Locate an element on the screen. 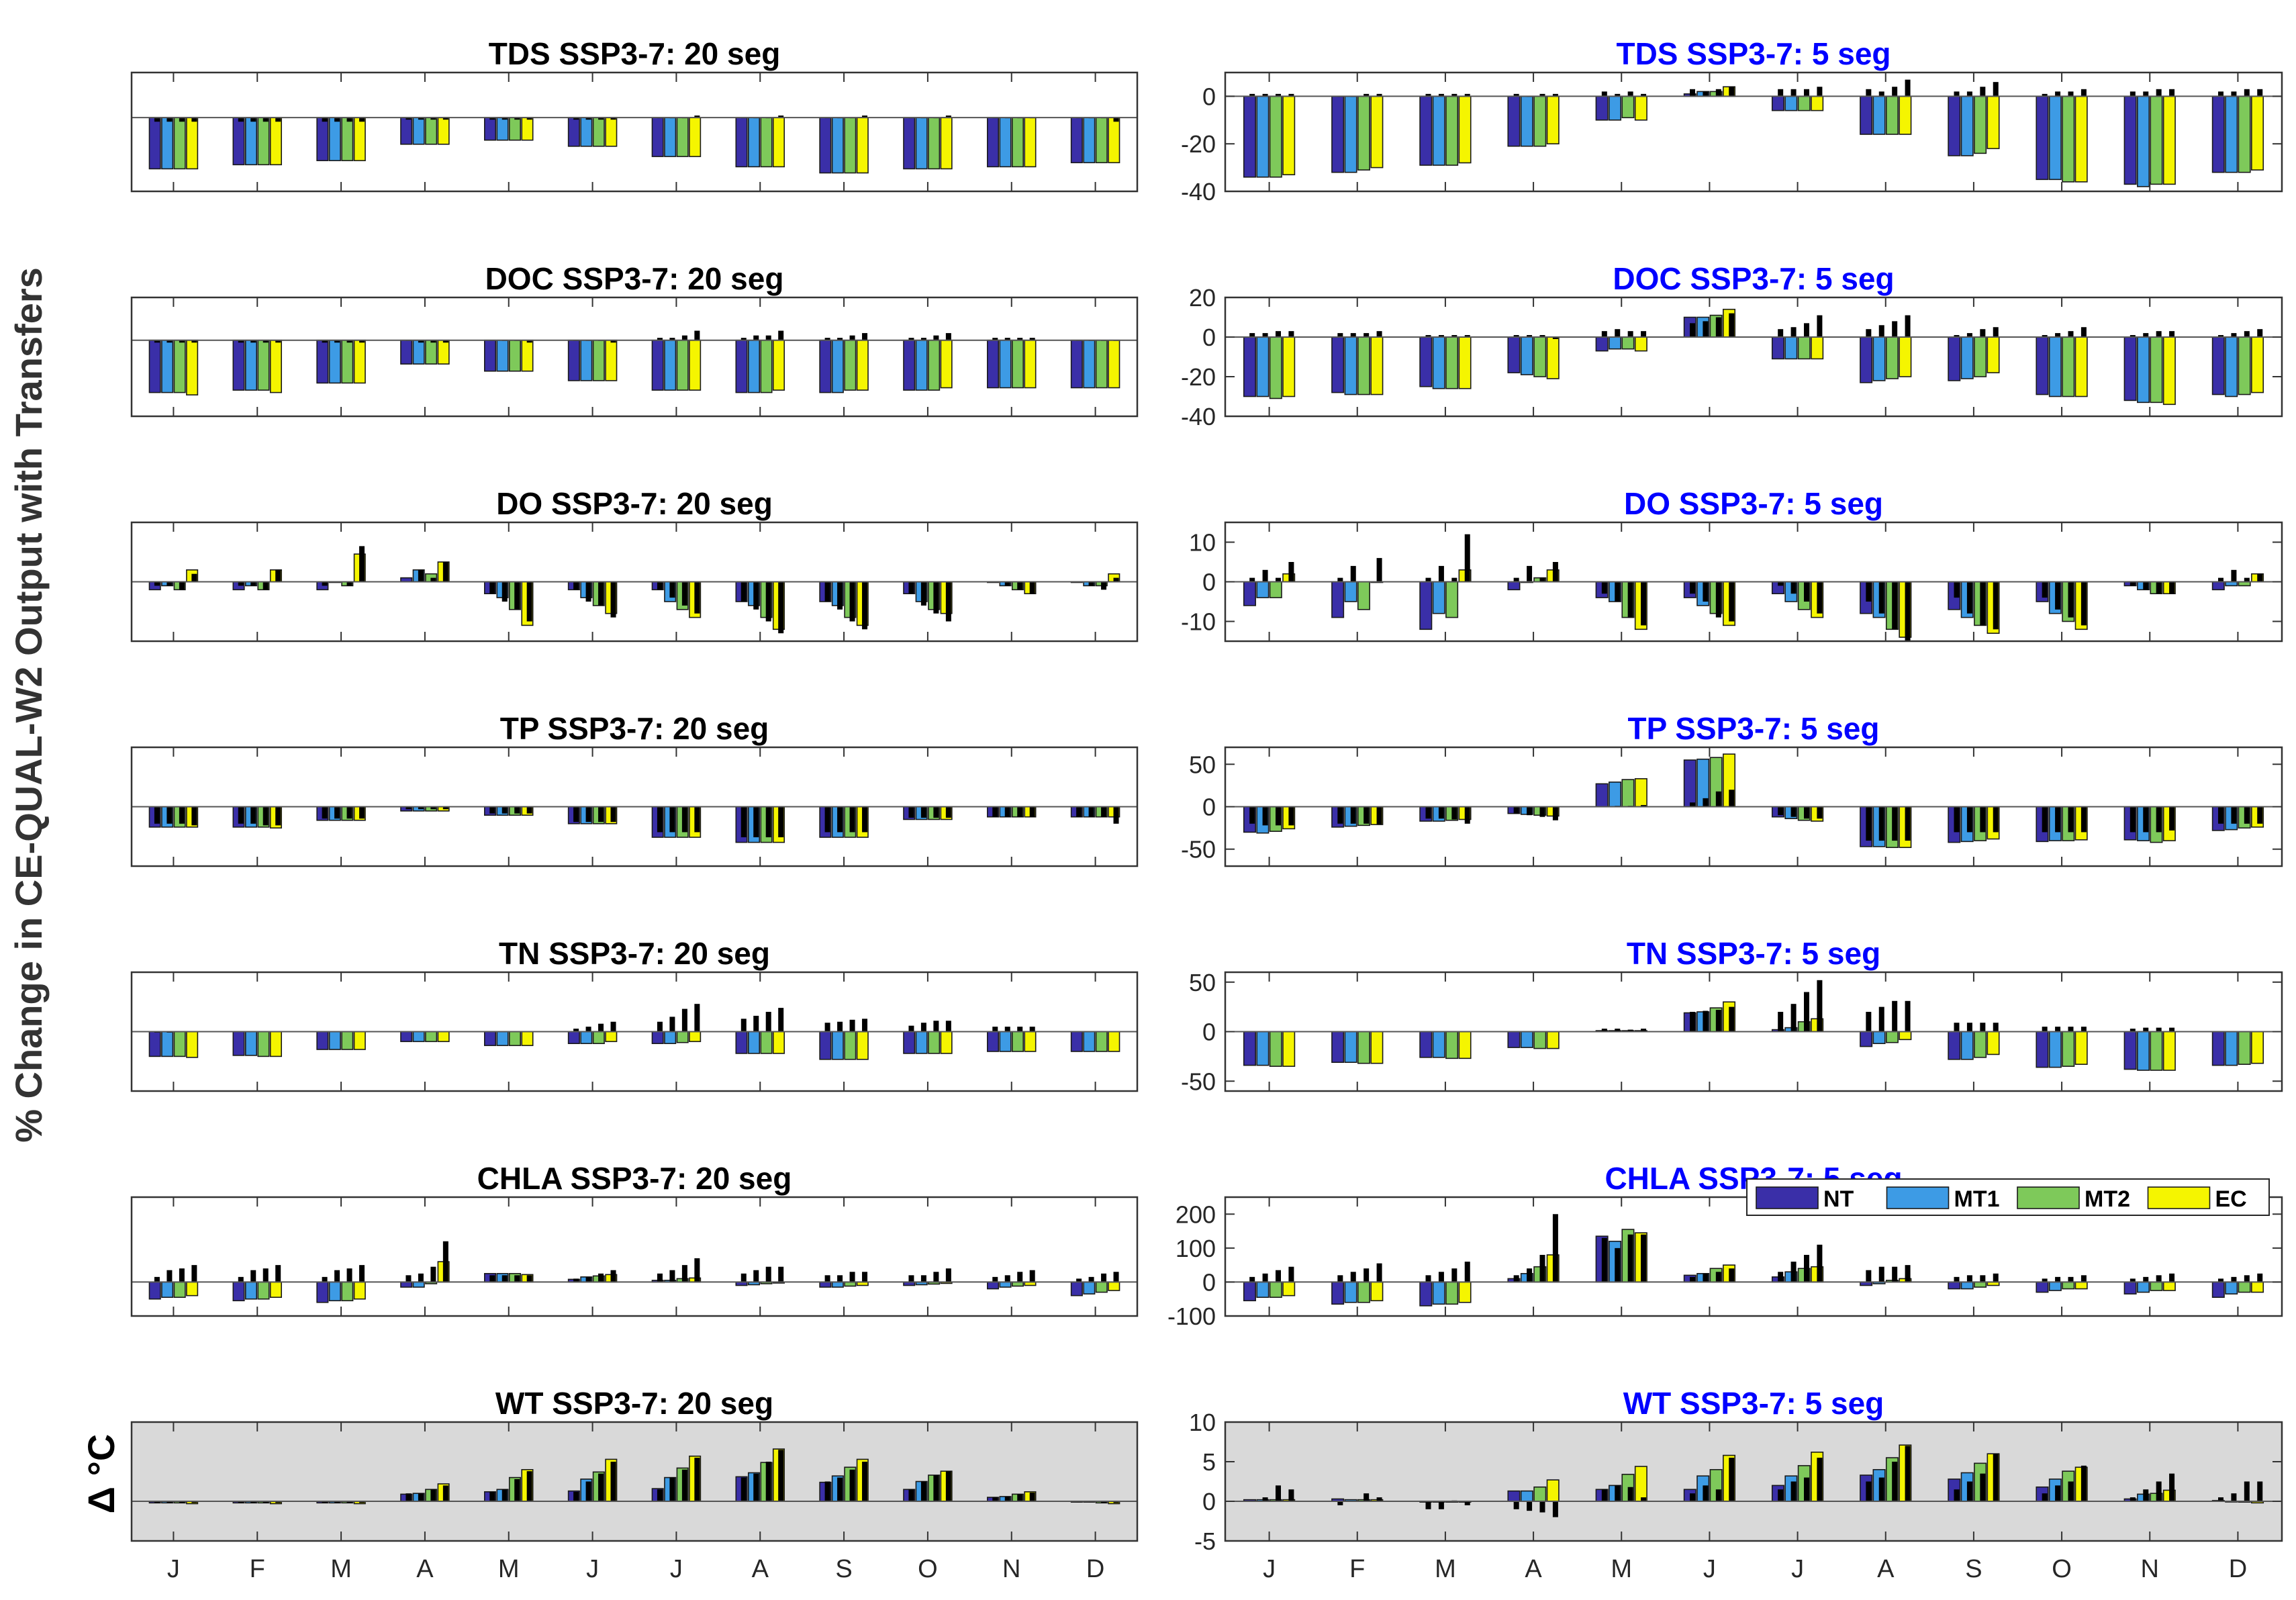 The image size is (2296, 1600). y-tick-label: 100 is located at coordinates (1196, 1248).